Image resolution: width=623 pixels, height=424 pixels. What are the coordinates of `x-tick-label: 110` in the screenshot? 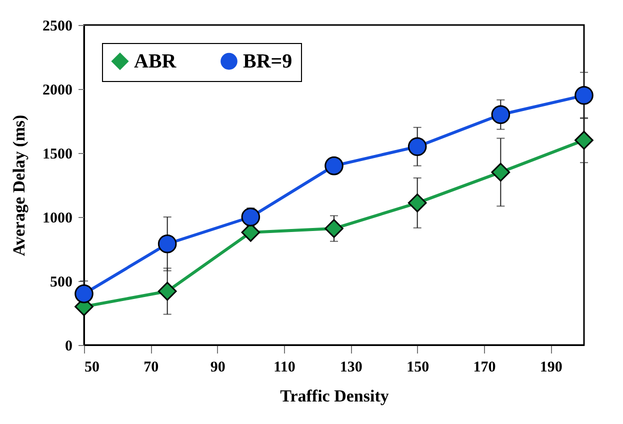 It's located at (285, 368).